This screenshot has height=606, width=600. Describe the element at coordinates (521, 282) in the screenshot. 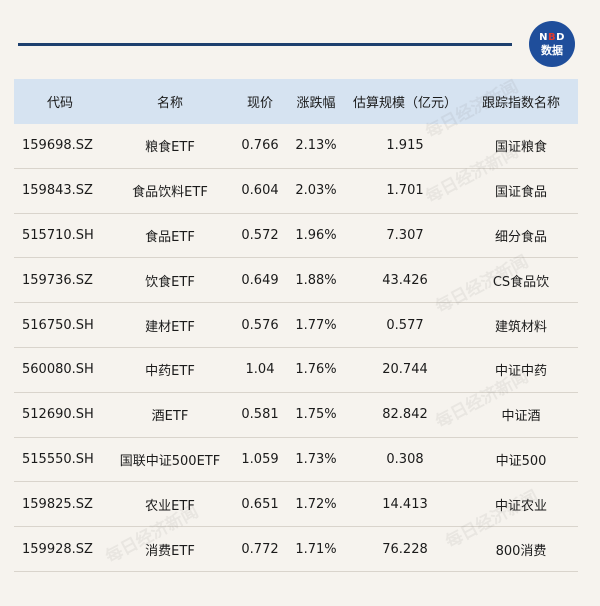

I see `cell-index: CS食品饮` at that location.